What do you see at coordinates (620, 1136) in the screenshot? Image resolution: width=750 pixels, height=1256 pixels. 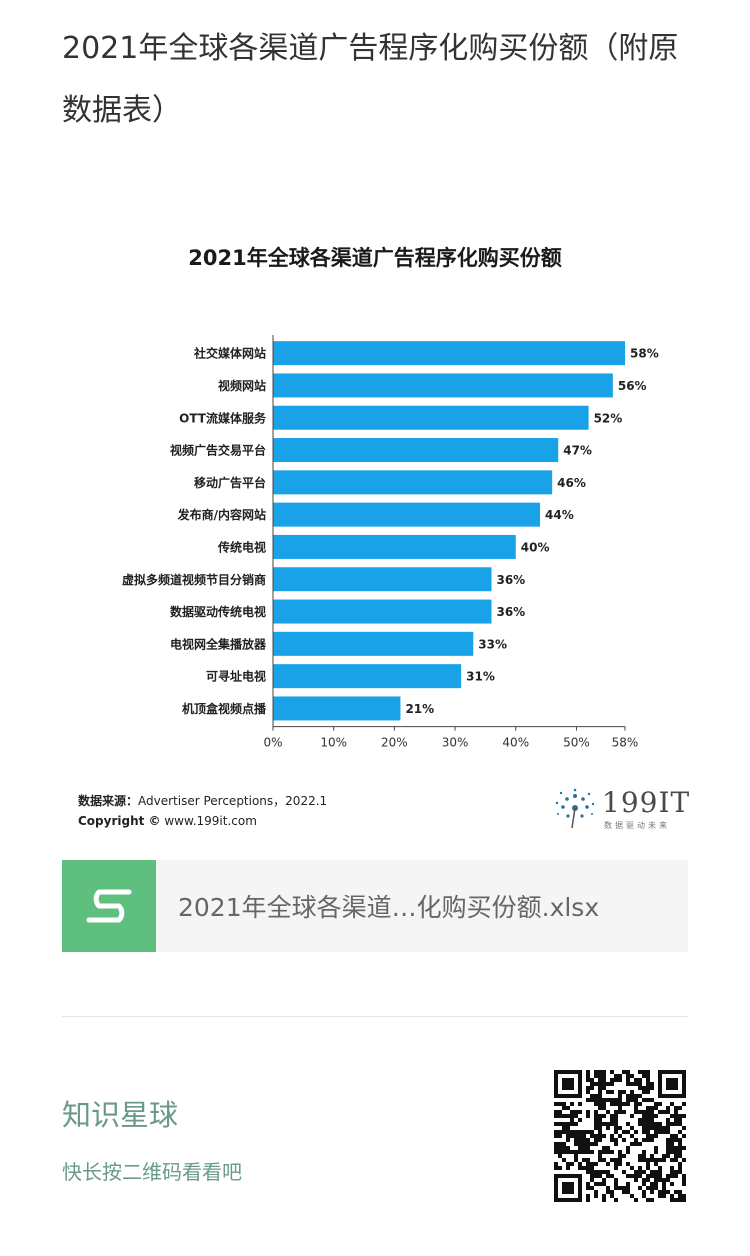 I see `qr-code` at bounding box center [620, 1136].